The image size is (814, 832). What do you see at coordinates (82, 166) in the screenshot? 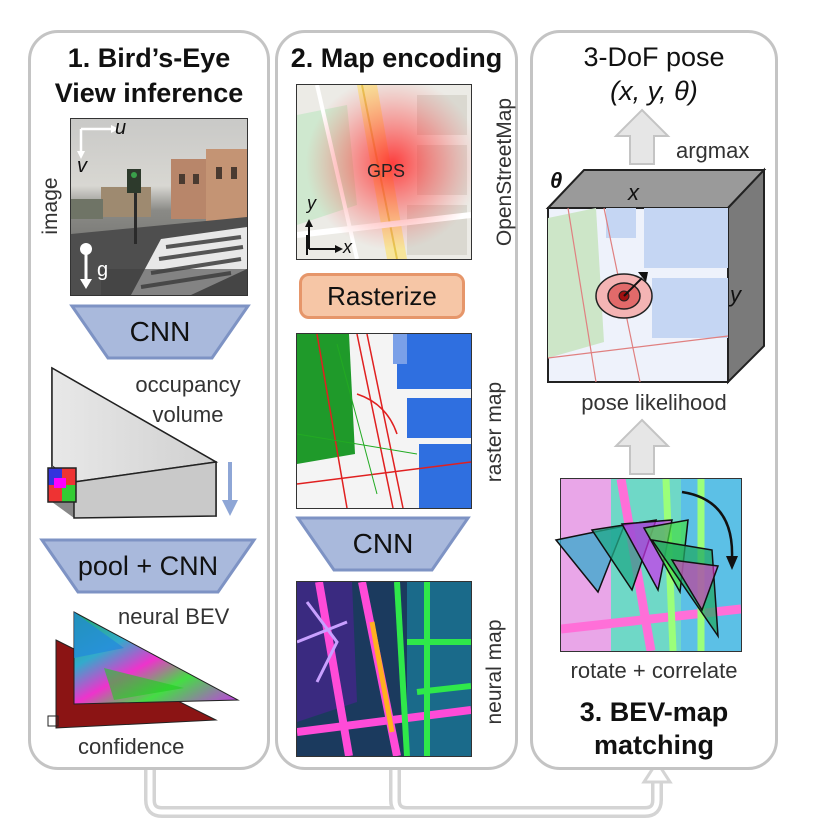
I see `axis-v: v` at bounding box center [82, 166].